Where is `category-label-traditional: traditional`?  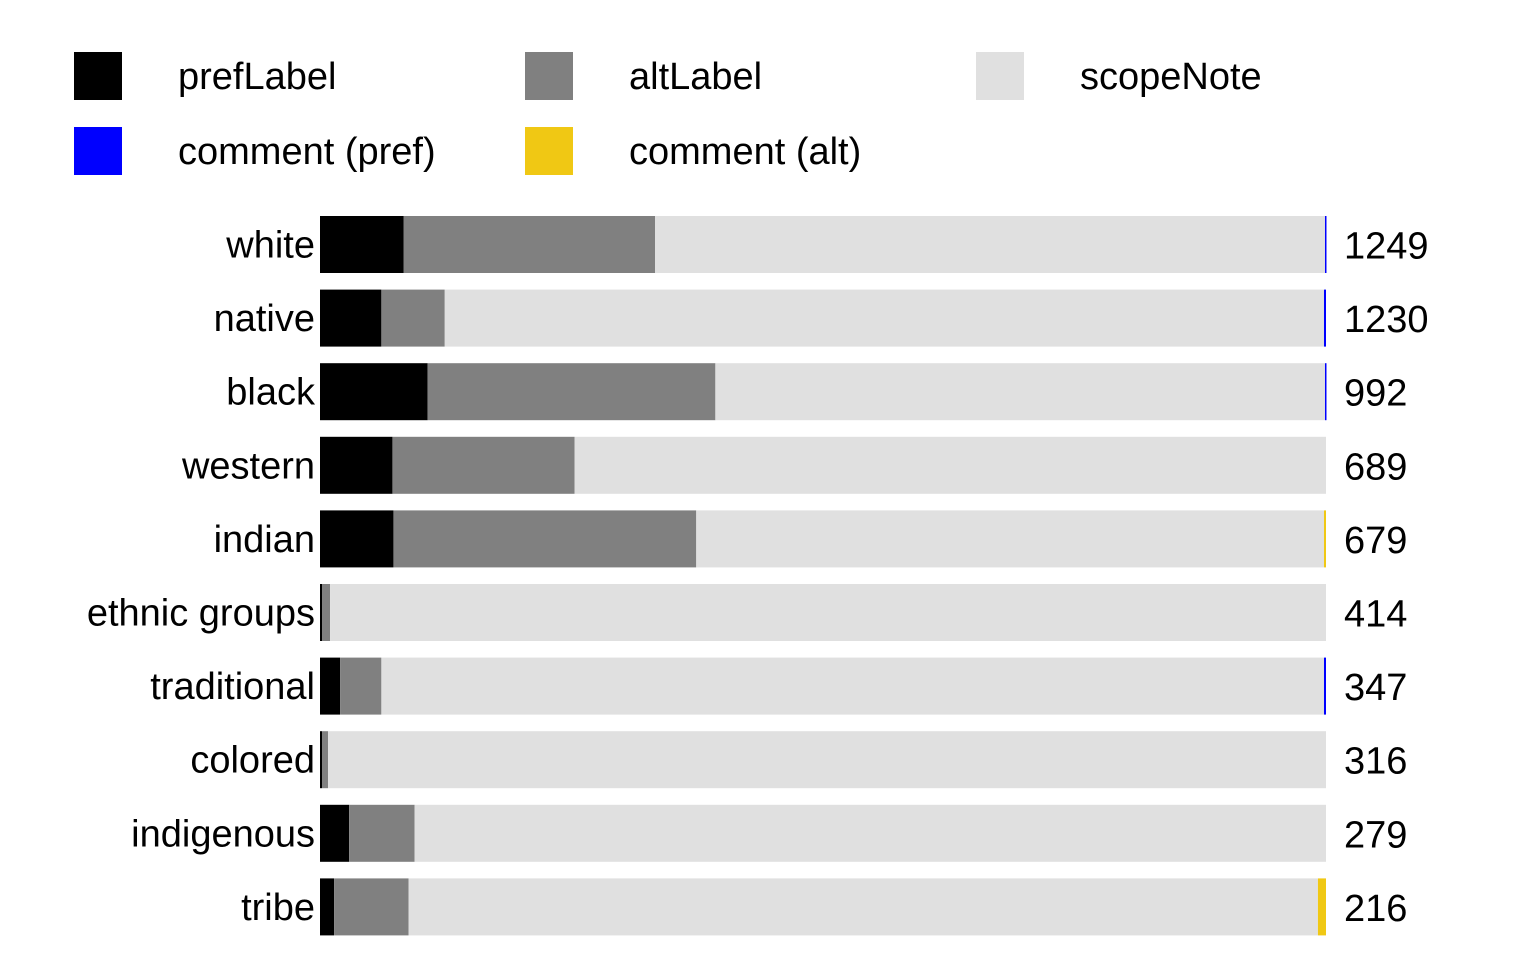
category-label-traditional: traditional is located at coordinates (232, 687).